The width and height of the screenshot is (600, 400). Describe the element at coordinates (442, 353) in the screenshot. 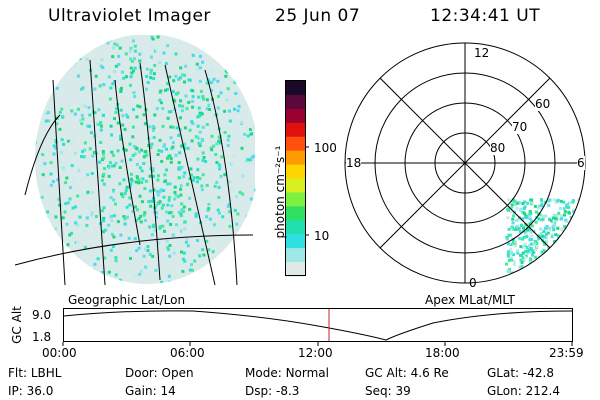

I see `timeline-xtick: 18:00` at that location.